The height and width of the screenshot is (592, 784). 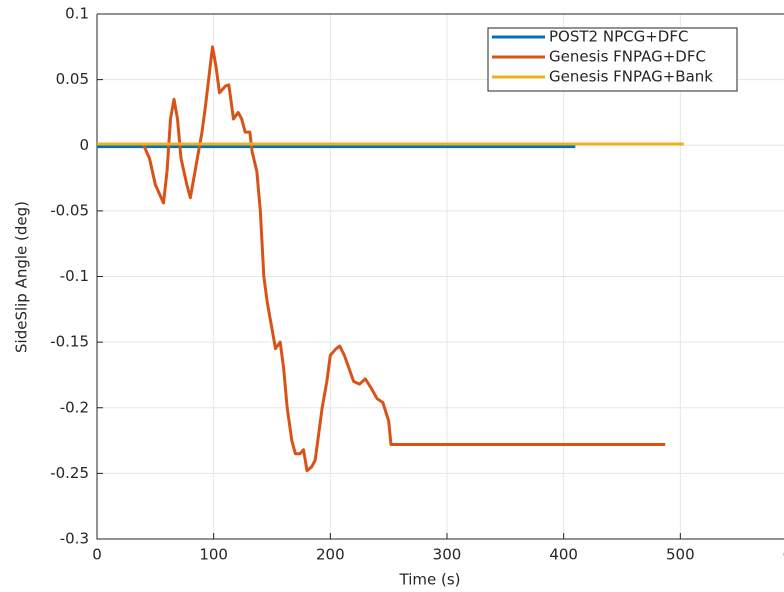 What do you see at coordinates (22, 277) in the screenshot?
I see `y-axis-label: SideSlip Angle (deg)` at bounding box center [22, 277].